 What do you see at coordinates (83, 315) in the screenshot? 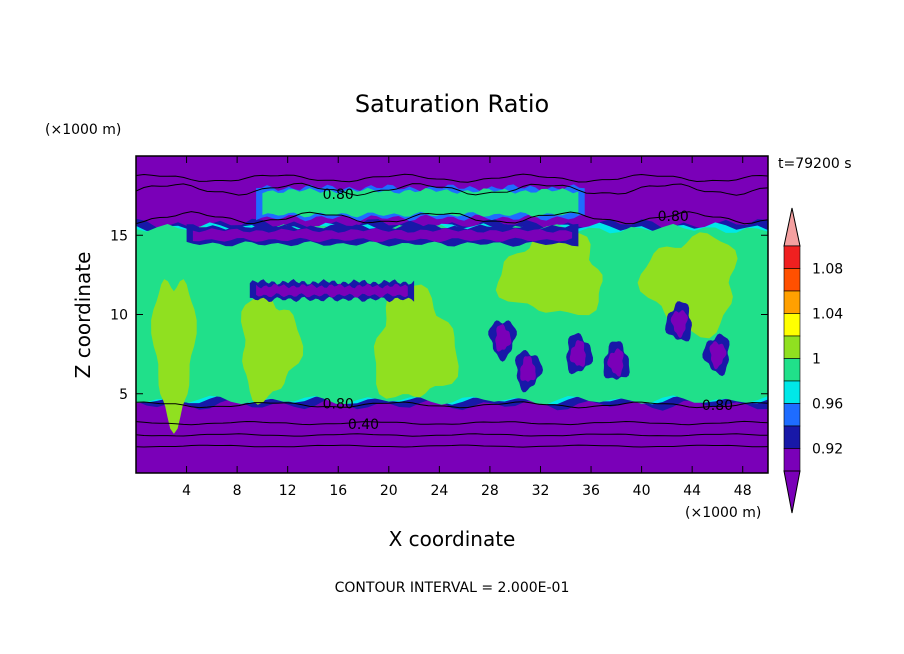
I see `y-axis-label: Z coordinate` at bounding box center [83, 315].